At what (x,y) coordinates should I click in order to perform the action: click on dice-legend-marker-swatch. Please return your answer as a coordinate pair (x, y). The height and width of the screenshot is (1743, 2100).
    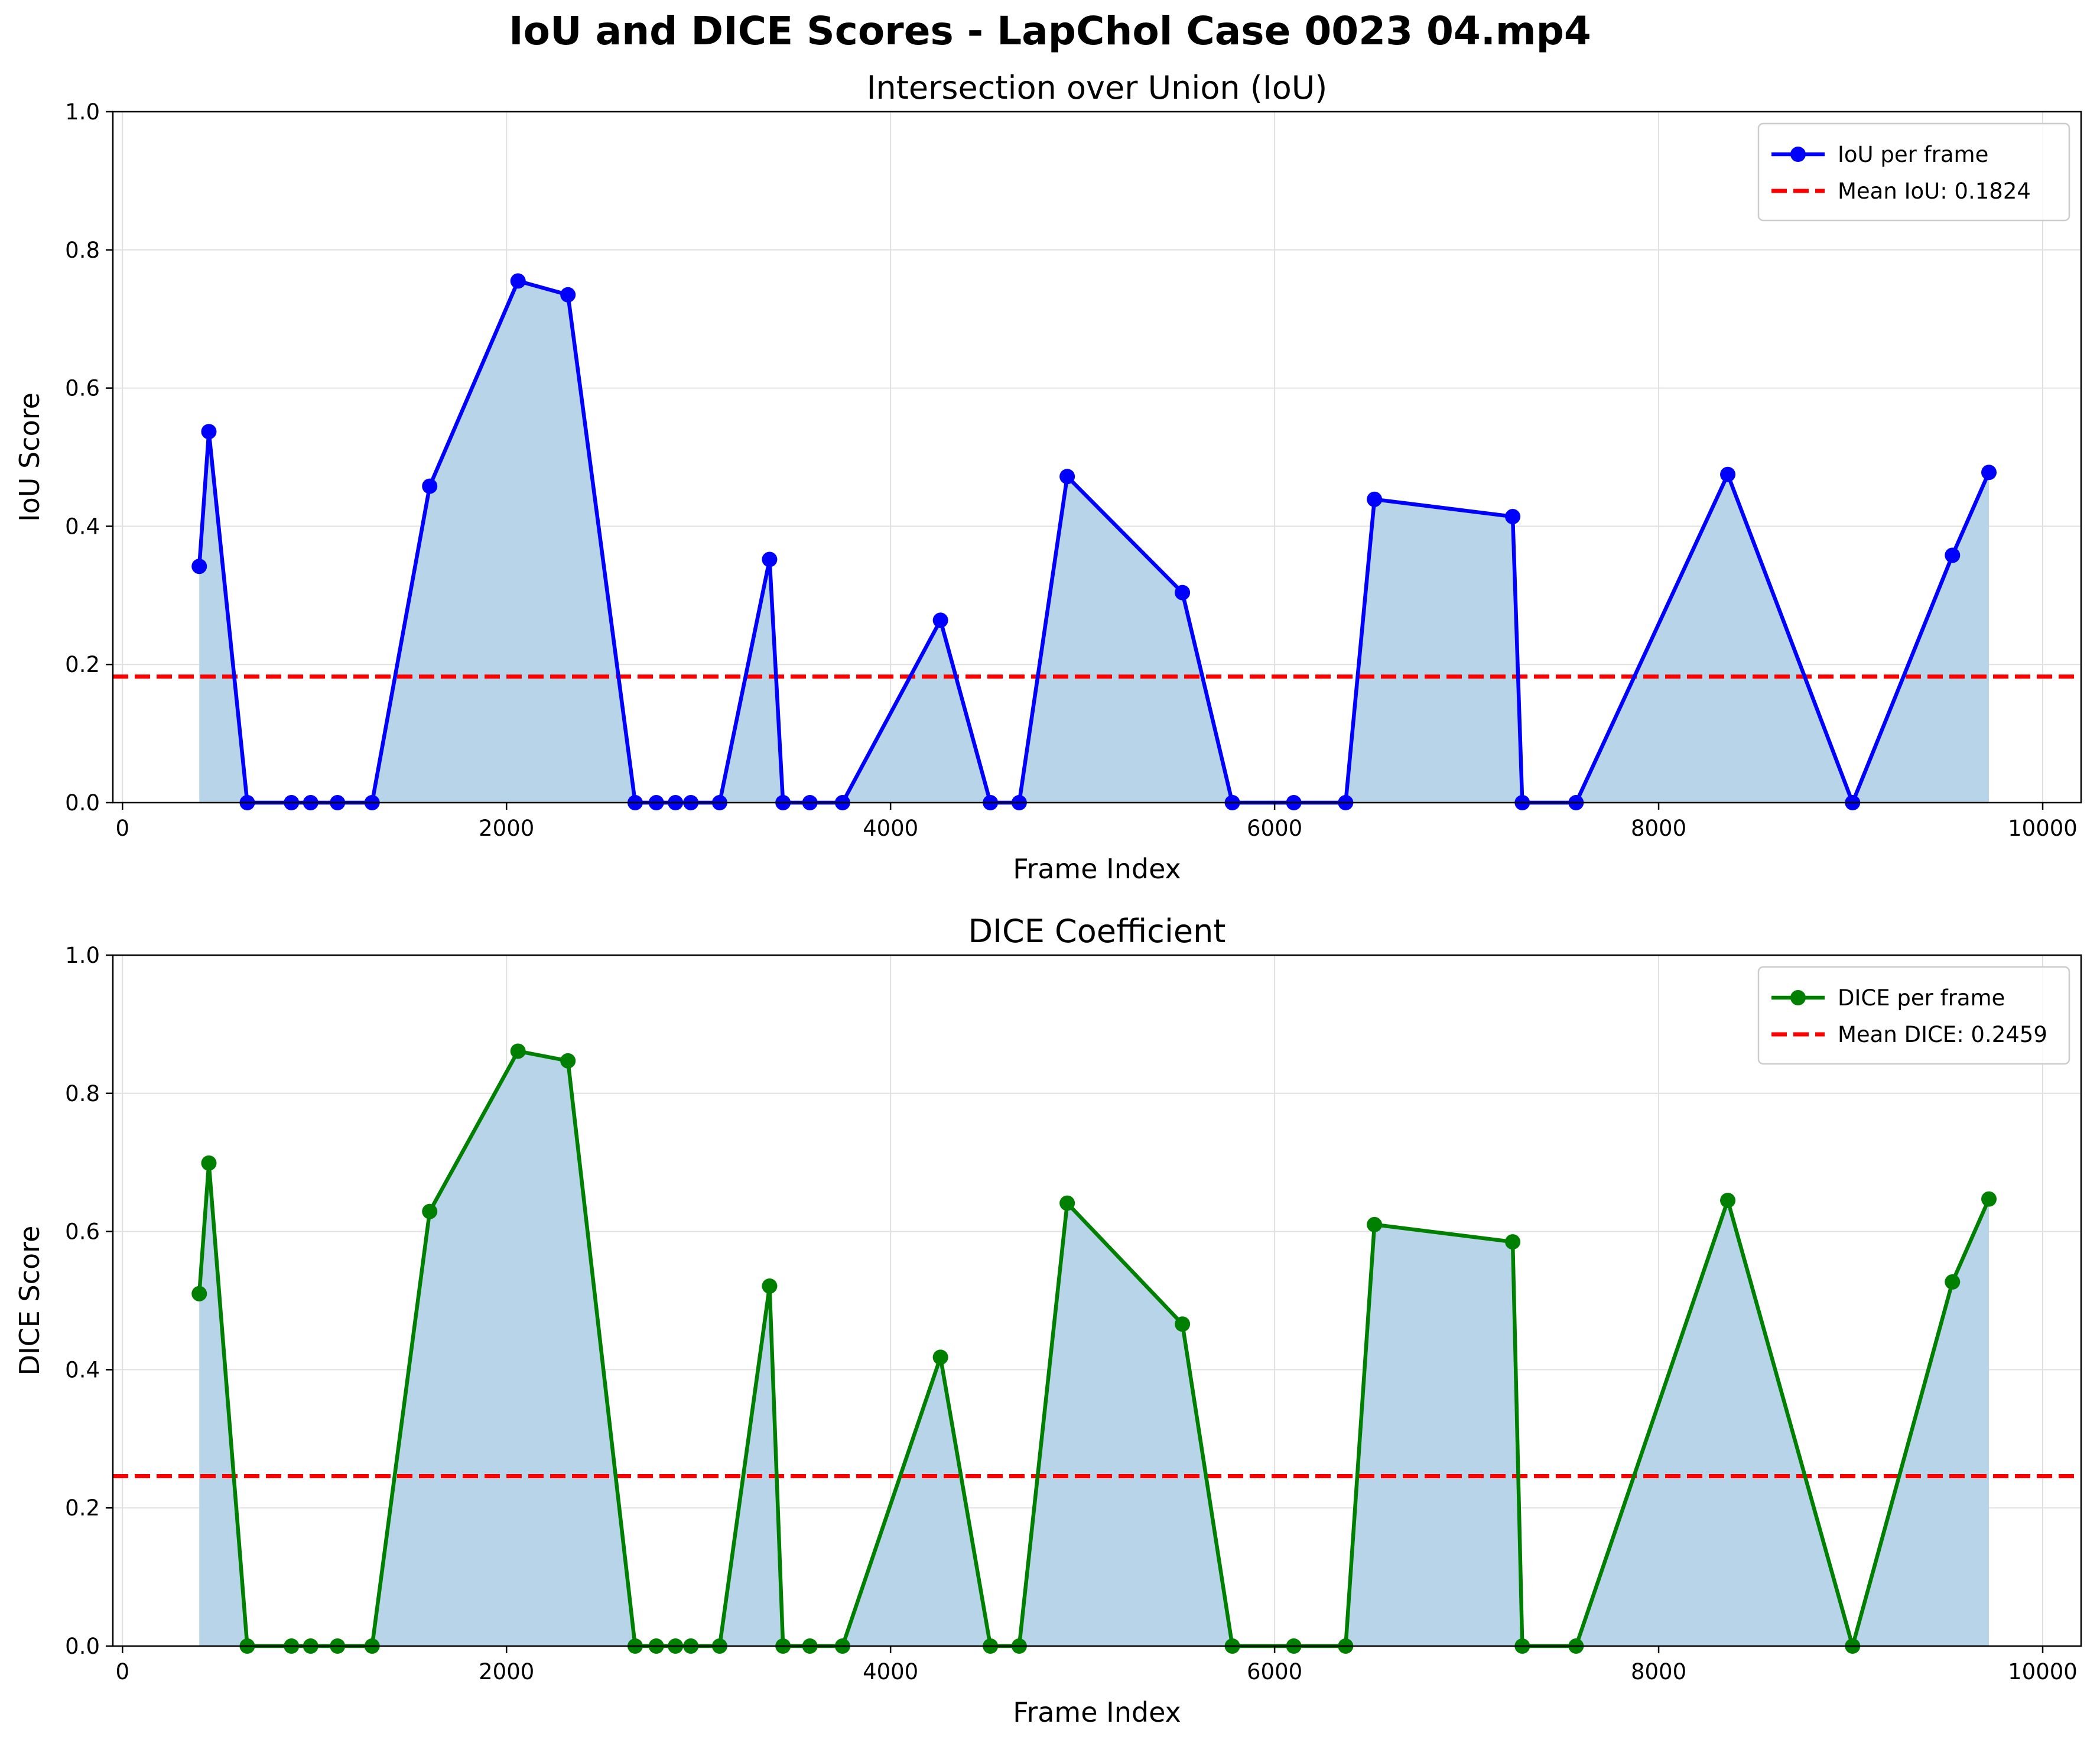
    Looking at the image, I should click on (1798, 997).